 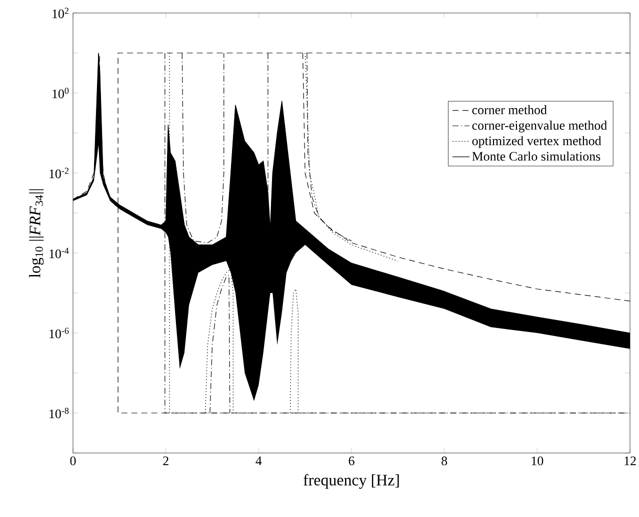 I want to click on y-tick-label: 10$^{-2}$, so click(x=59, y=173).